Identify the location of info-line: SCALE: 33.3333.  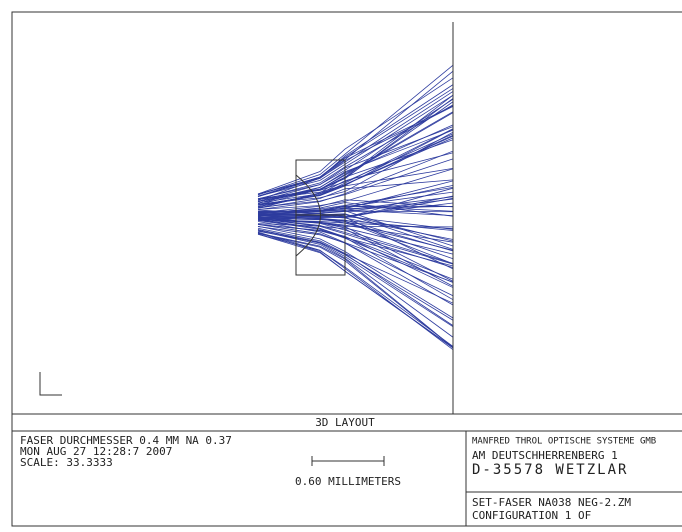
(66, 462).